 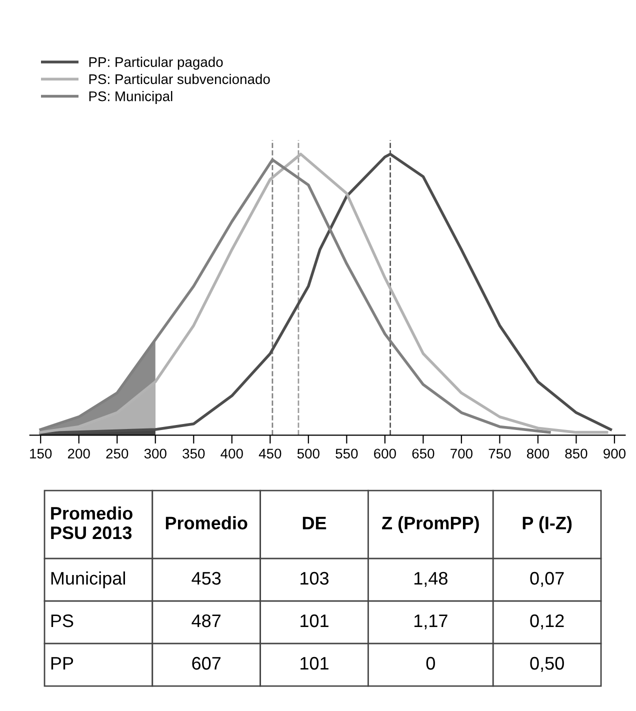 What do you see at coordinates (385, 453) in the screenshot?
I see `x-tick-label: 600` at bounding box center [385, 453].